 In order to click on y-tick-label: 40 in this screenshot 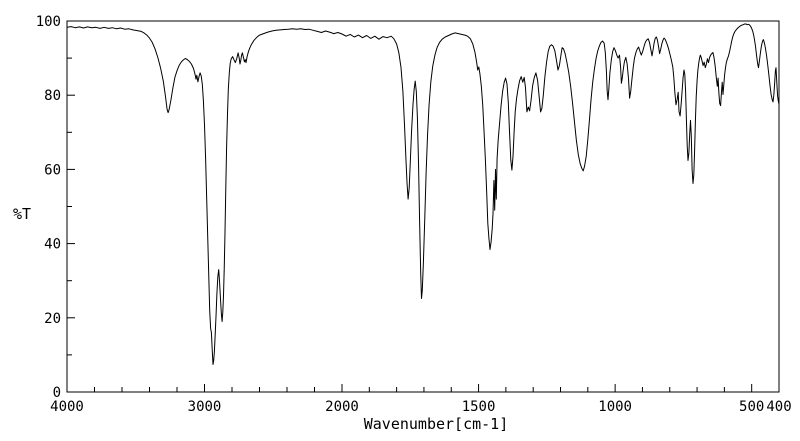, I will do `click(52, 245)`.